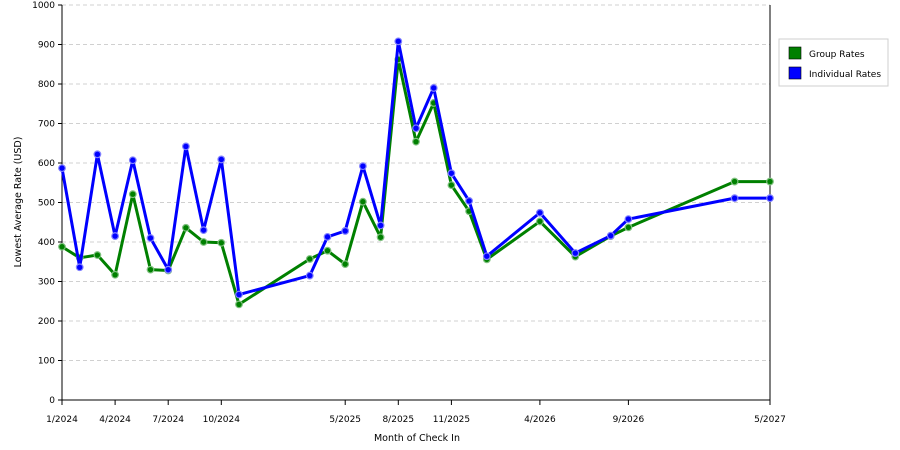  Describe the element at coordinates (43, 6) in the screenshot. I see `y-tick-label: 1000` at that location.